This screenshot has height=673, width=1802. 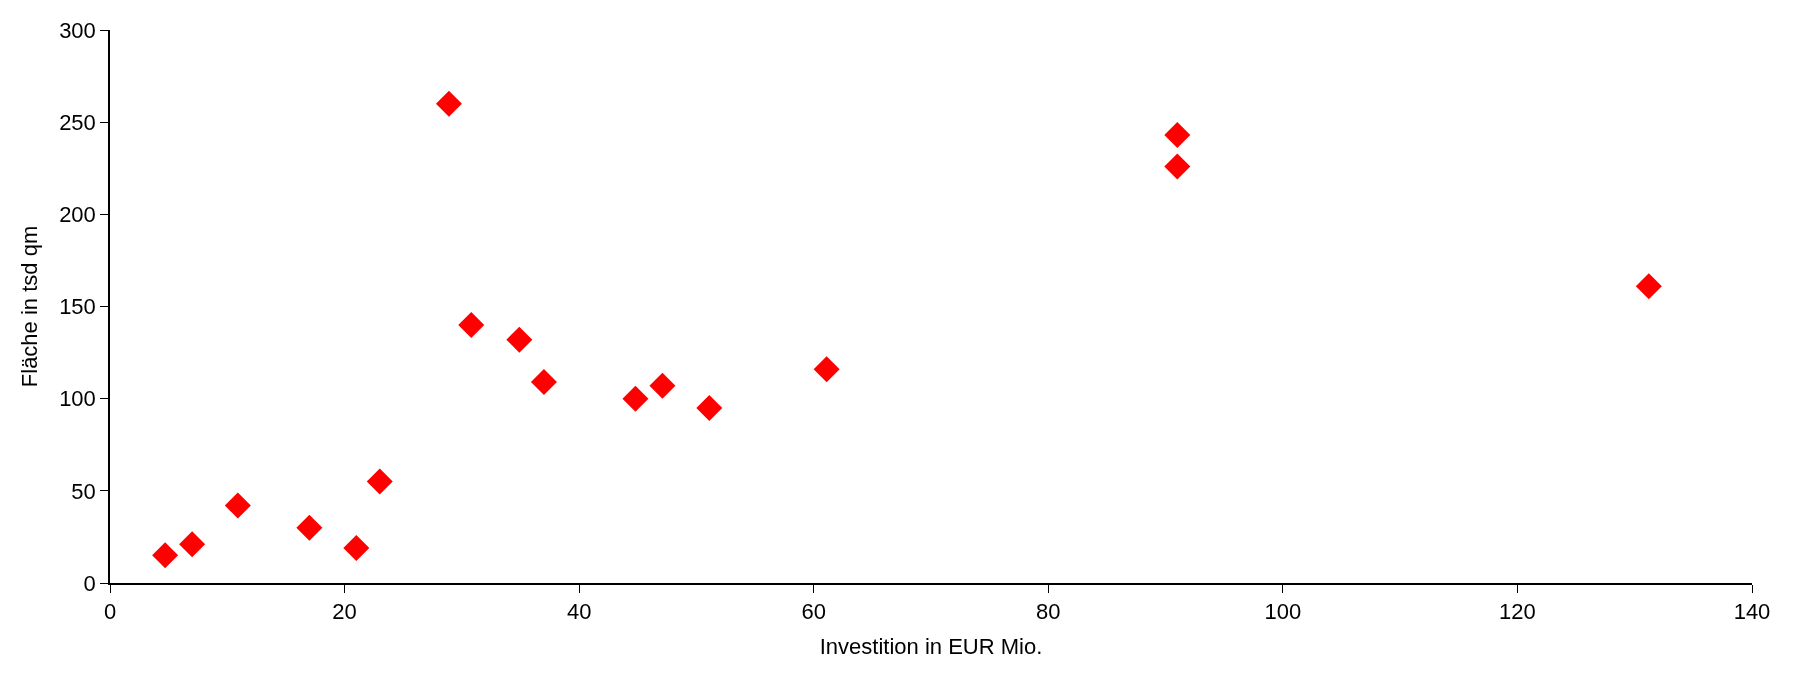 What do you see at coordinates (77, 399) in the screenshot?
I see `y-tick-label: 100` at bounding box center [77, 399].